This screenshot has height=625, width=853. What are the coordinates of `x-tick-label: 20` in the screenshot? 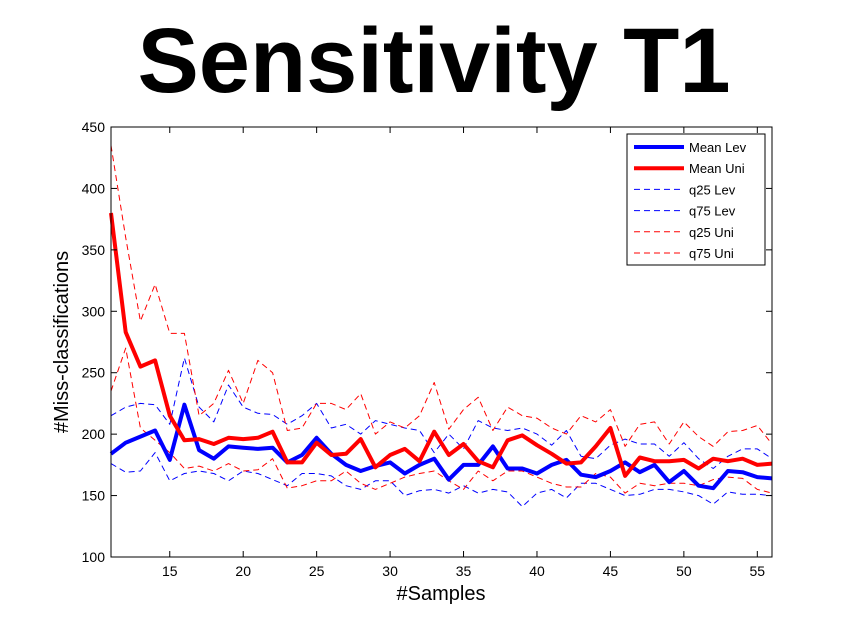 It's located at (243, 571).